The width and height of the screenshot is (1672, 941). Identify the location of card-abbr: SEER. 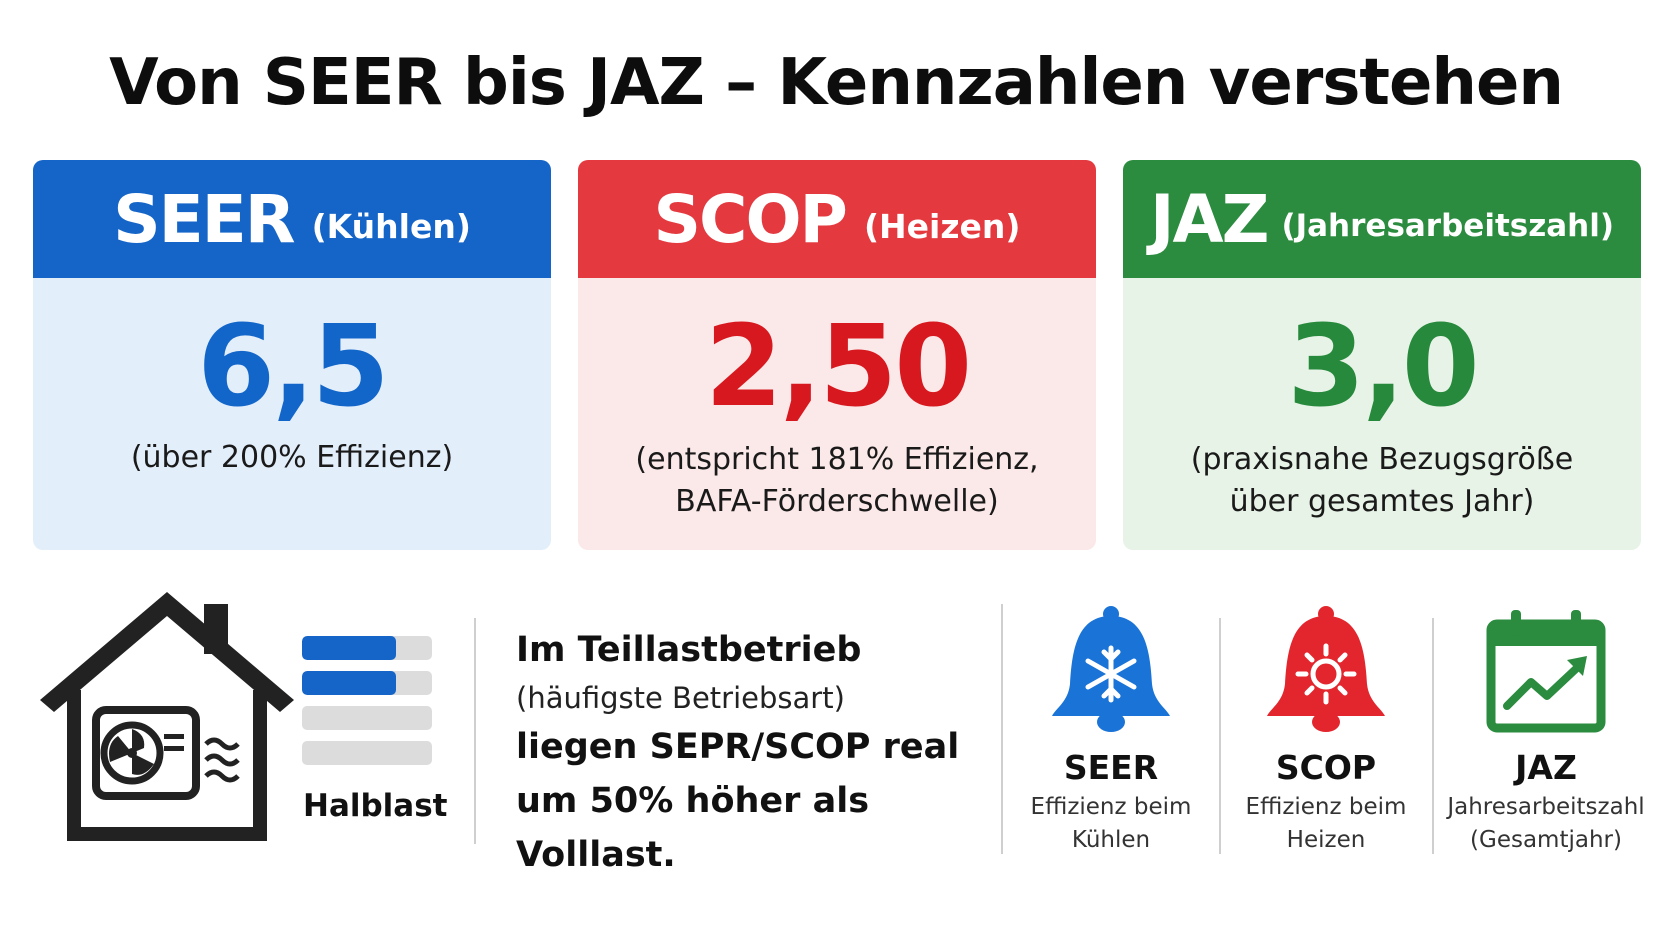
(204, 219).